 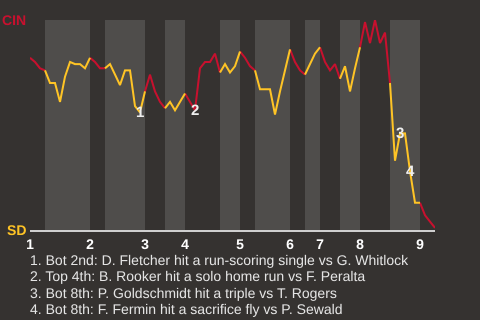 What do you see at coordinates (195, 110) in the screenshot?
I see `annotation: 2` at bounding box center [195, 110].